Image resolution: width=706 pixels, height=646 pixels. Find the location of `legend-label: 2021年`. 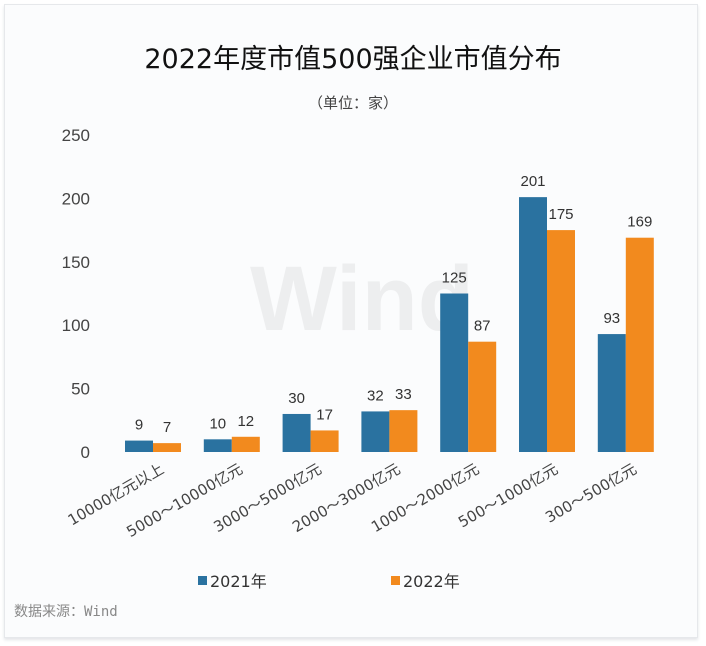

legend-label: 2021年 is located at coordinates (238, 581).